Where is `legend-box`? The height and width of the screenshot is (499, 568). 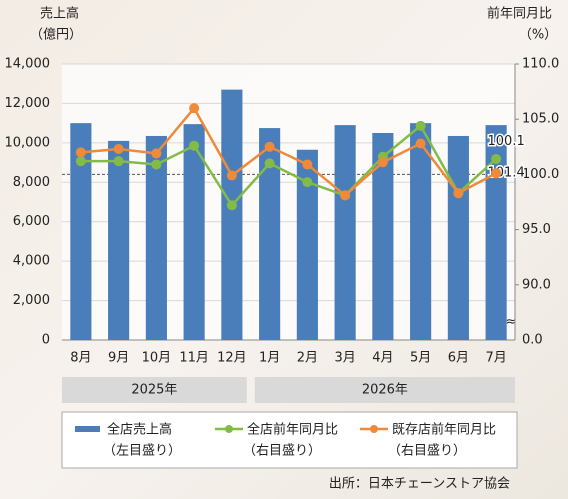
legend-box is located at coordinates (289, 440).